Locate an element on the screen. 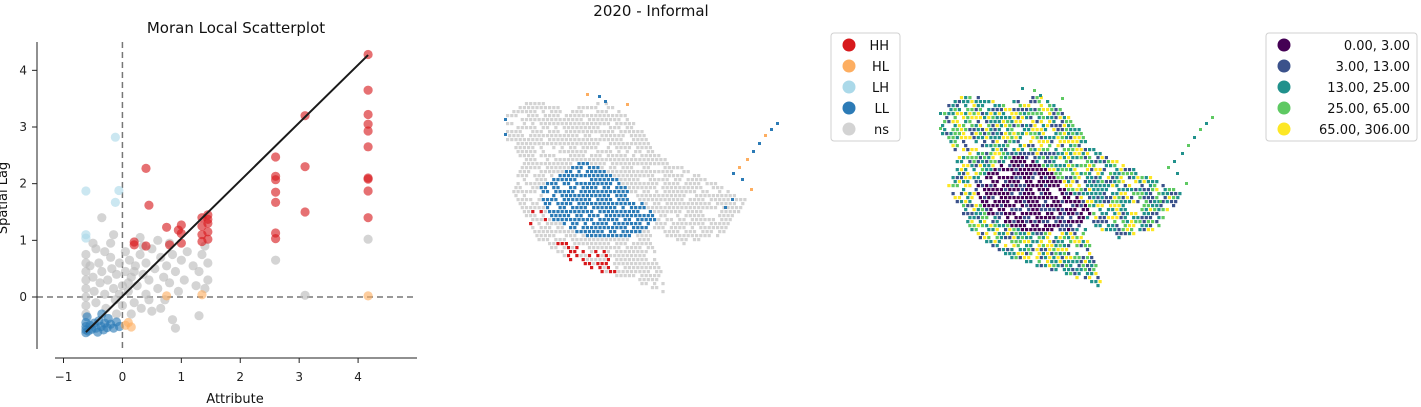 Image resolution: width=1421 pixels, height=407 pixels. lisa-cell-hh is located at coordinates (602, 272).